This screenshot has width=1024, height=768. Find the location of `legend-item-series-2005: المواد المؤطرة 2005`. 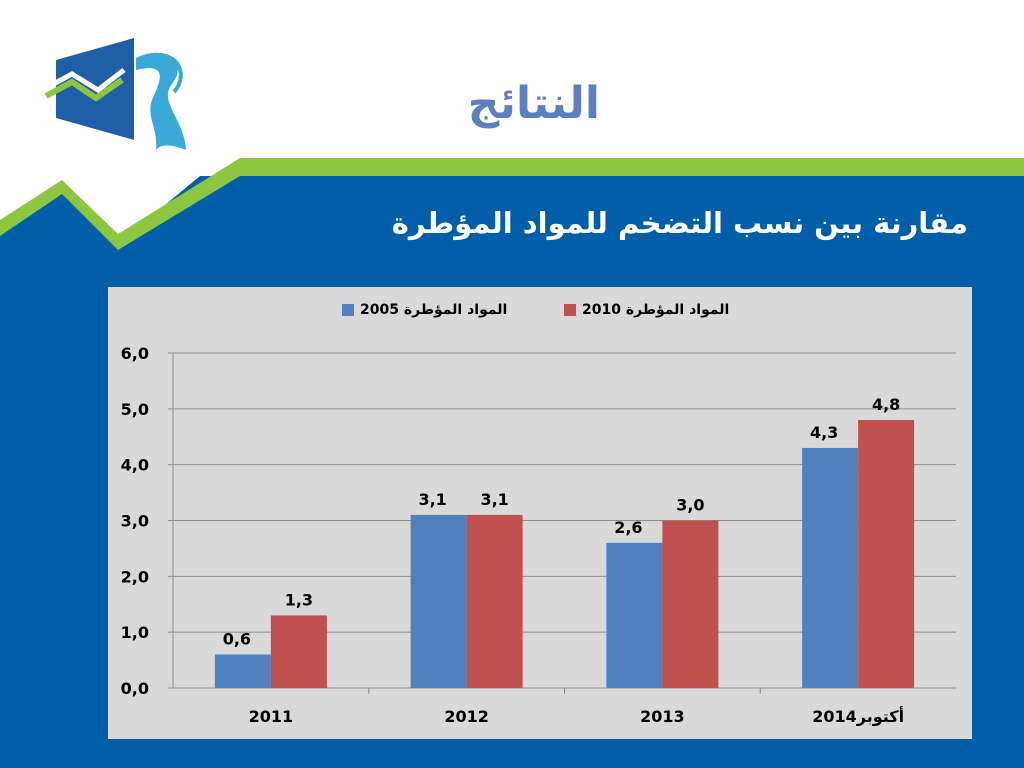

legend-item-series-2005: المواد المؤطرة 2005 is located at coordinates (424, 310).